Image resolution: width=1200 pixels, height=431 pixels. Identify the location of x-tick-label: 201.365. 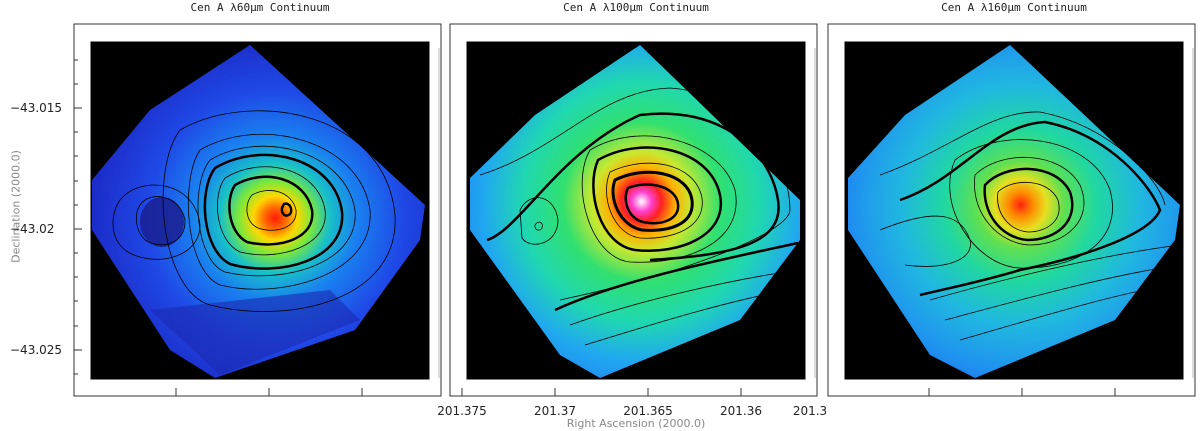
(648, 411).